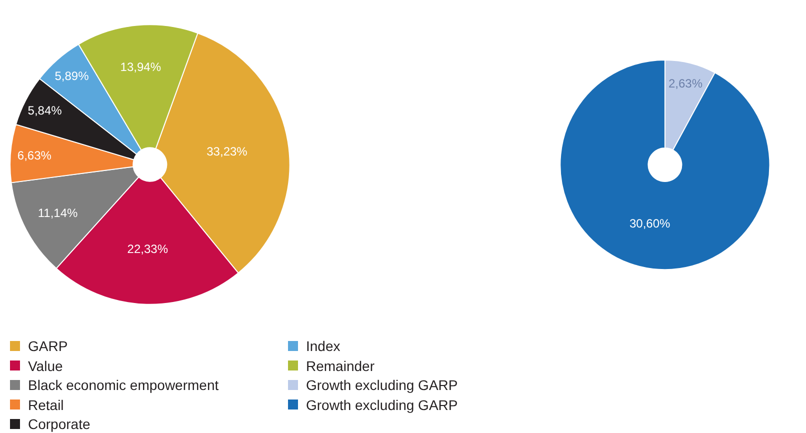 The image size is (806, 433). Describe the element at coordinates (59, 424) in the screenshot. I see `legend-label: Corporate` at that location.